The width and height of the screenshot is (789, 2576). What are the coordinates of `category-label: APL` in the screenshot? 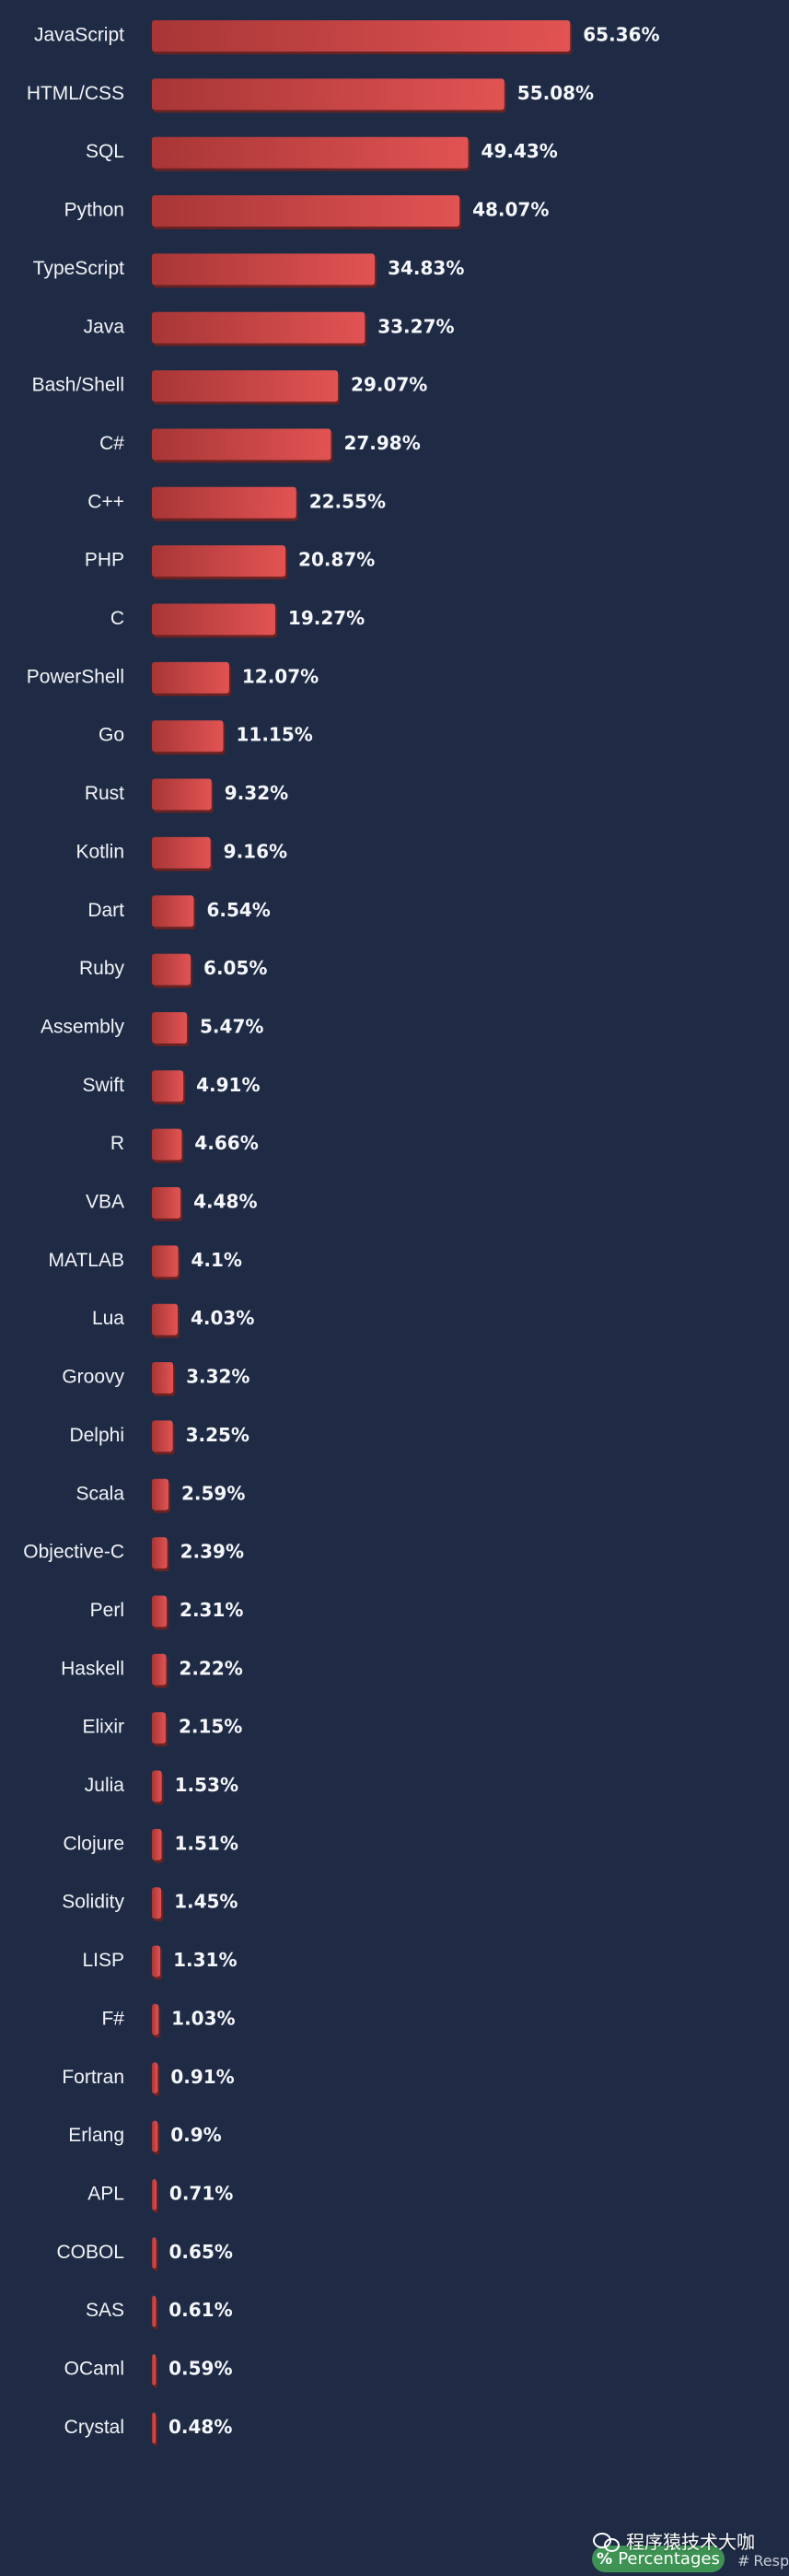 It's located at (105, 2193).